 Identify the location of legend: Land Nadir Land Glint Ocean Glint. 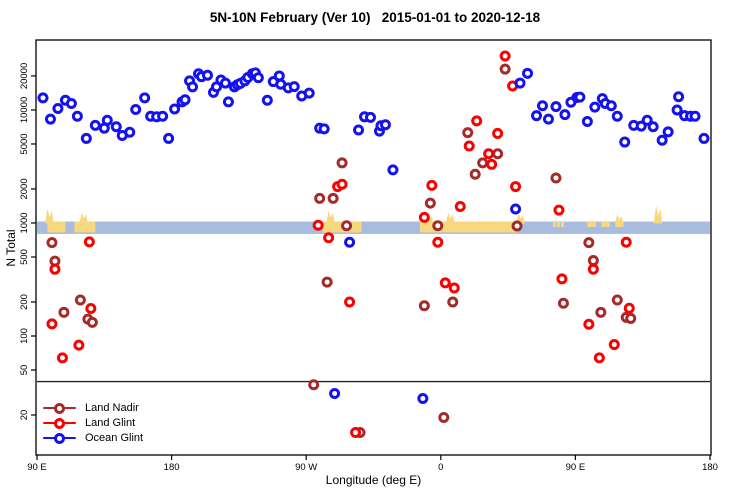
(93, 423).